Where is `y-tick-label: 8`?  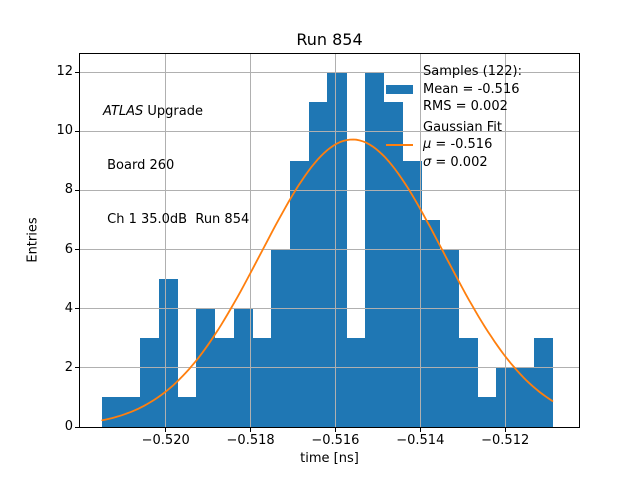 y-tick-label: 8 is located at coordinates (68, 190).